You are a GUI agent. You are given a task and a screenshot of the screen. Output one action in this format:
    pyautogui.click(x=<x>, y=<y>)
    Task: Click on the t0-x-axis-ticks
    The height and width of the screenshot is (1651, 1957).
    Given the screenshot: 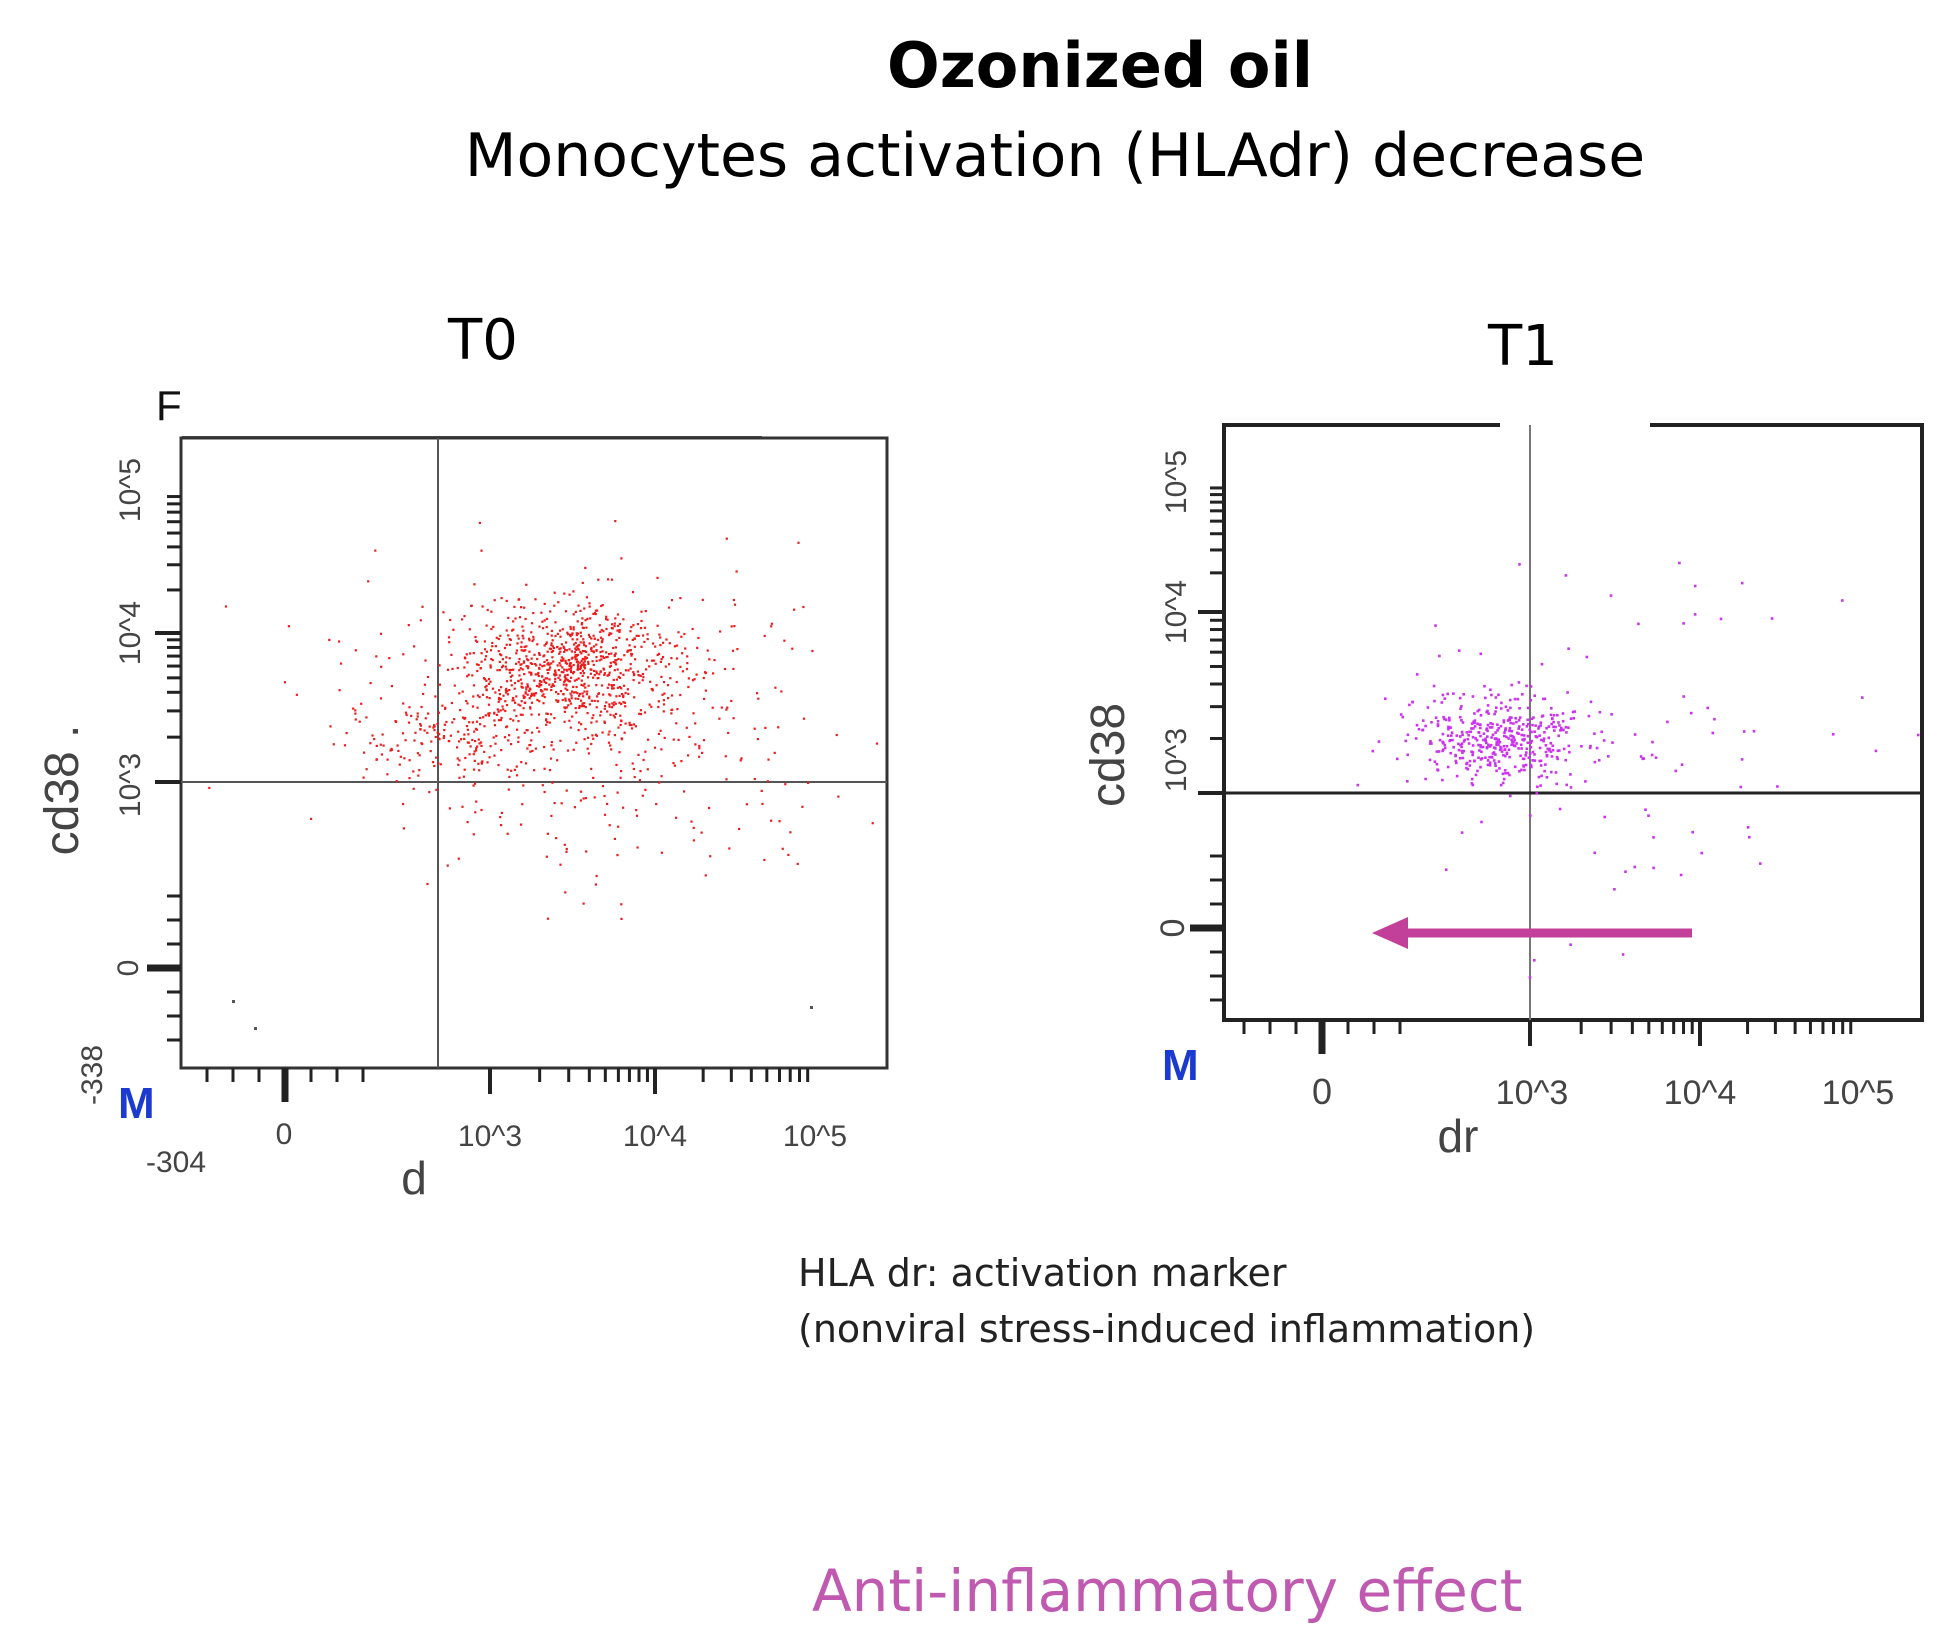 What is the action you would take?
    pyautogui.click(x=507, y=1085)
    